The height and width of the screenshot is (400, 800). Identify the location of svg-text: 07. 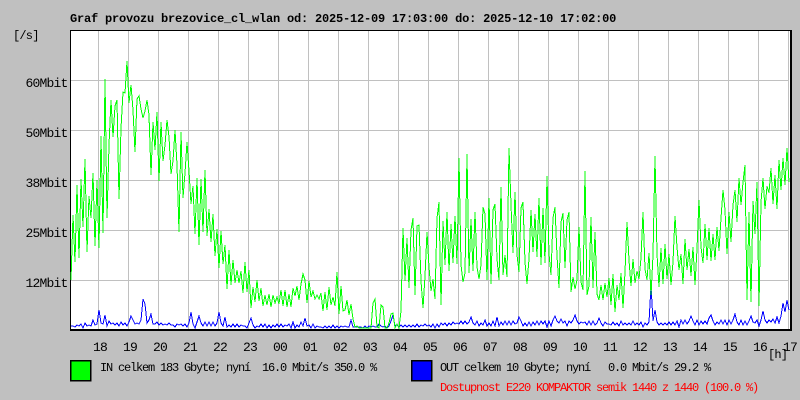
(490, 347).